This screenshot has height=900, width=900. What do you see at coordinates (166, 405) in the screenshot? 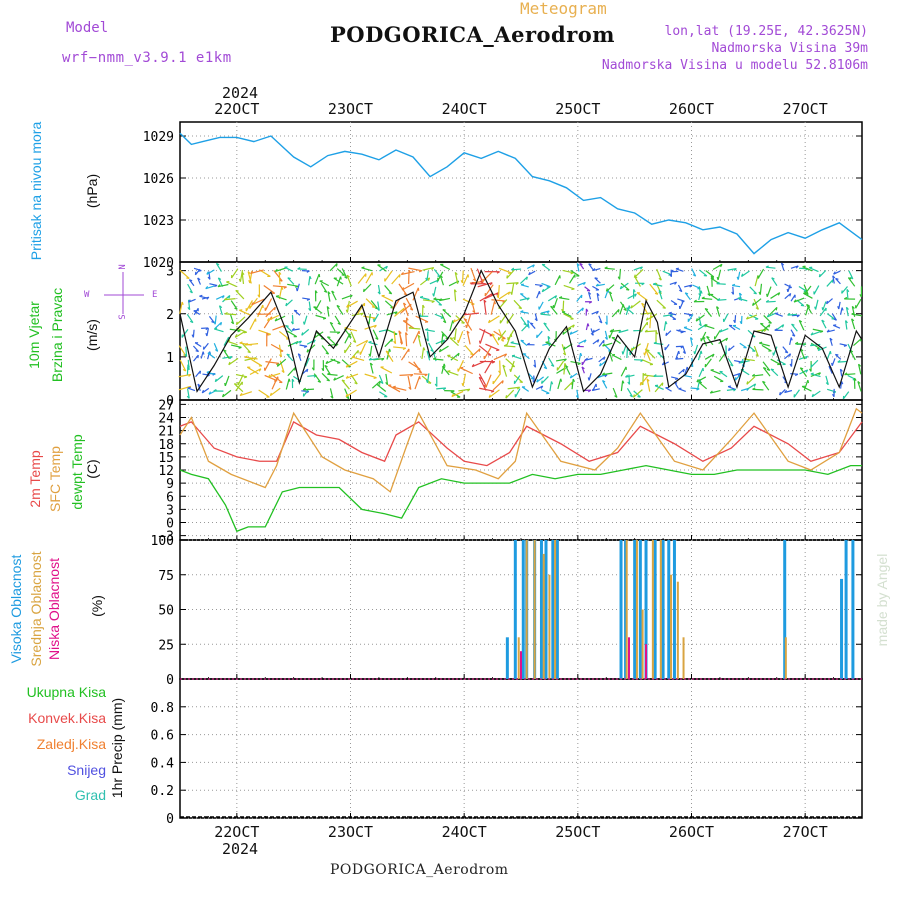
I see `y-tick-label: 27` at bounding box center [166, 405].